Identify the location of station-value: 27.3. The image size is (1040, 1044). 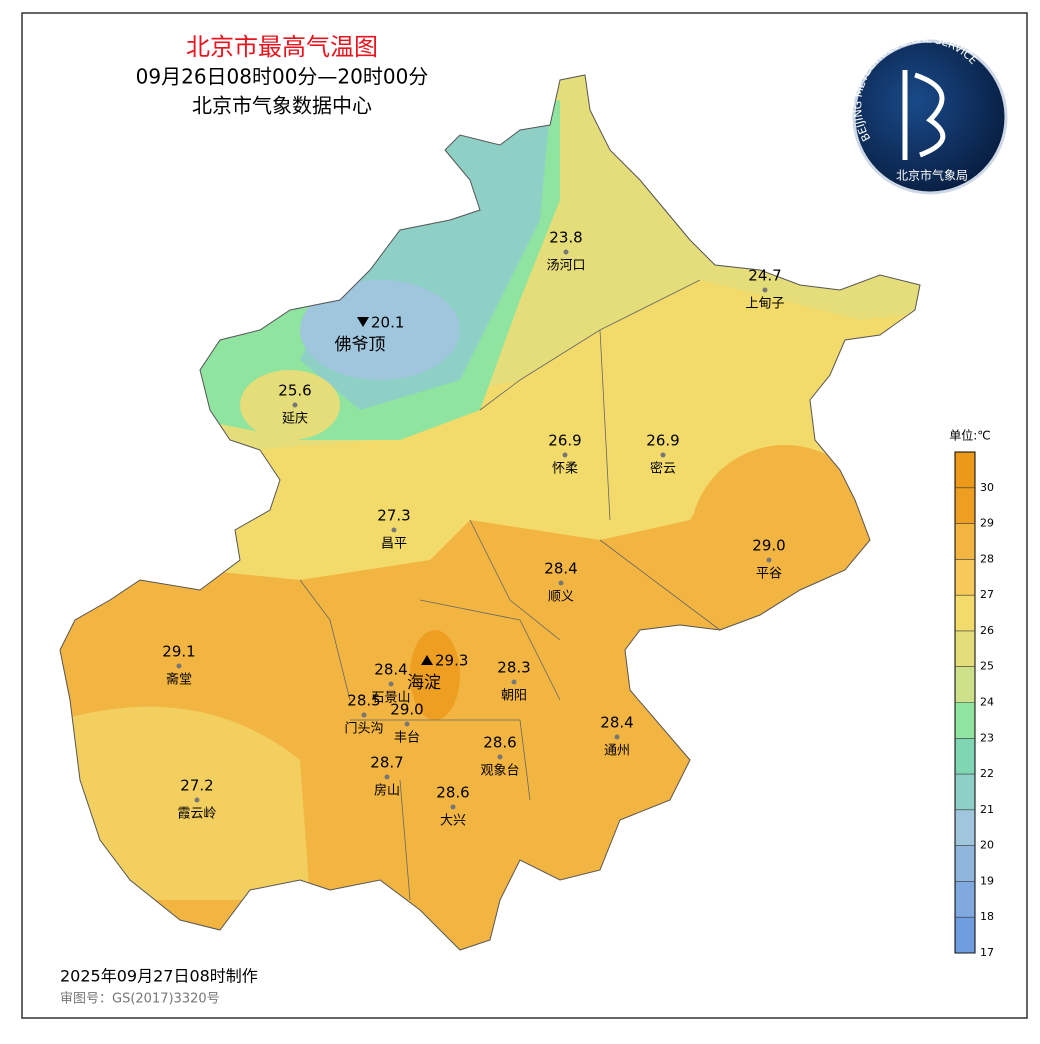
(393, 516).